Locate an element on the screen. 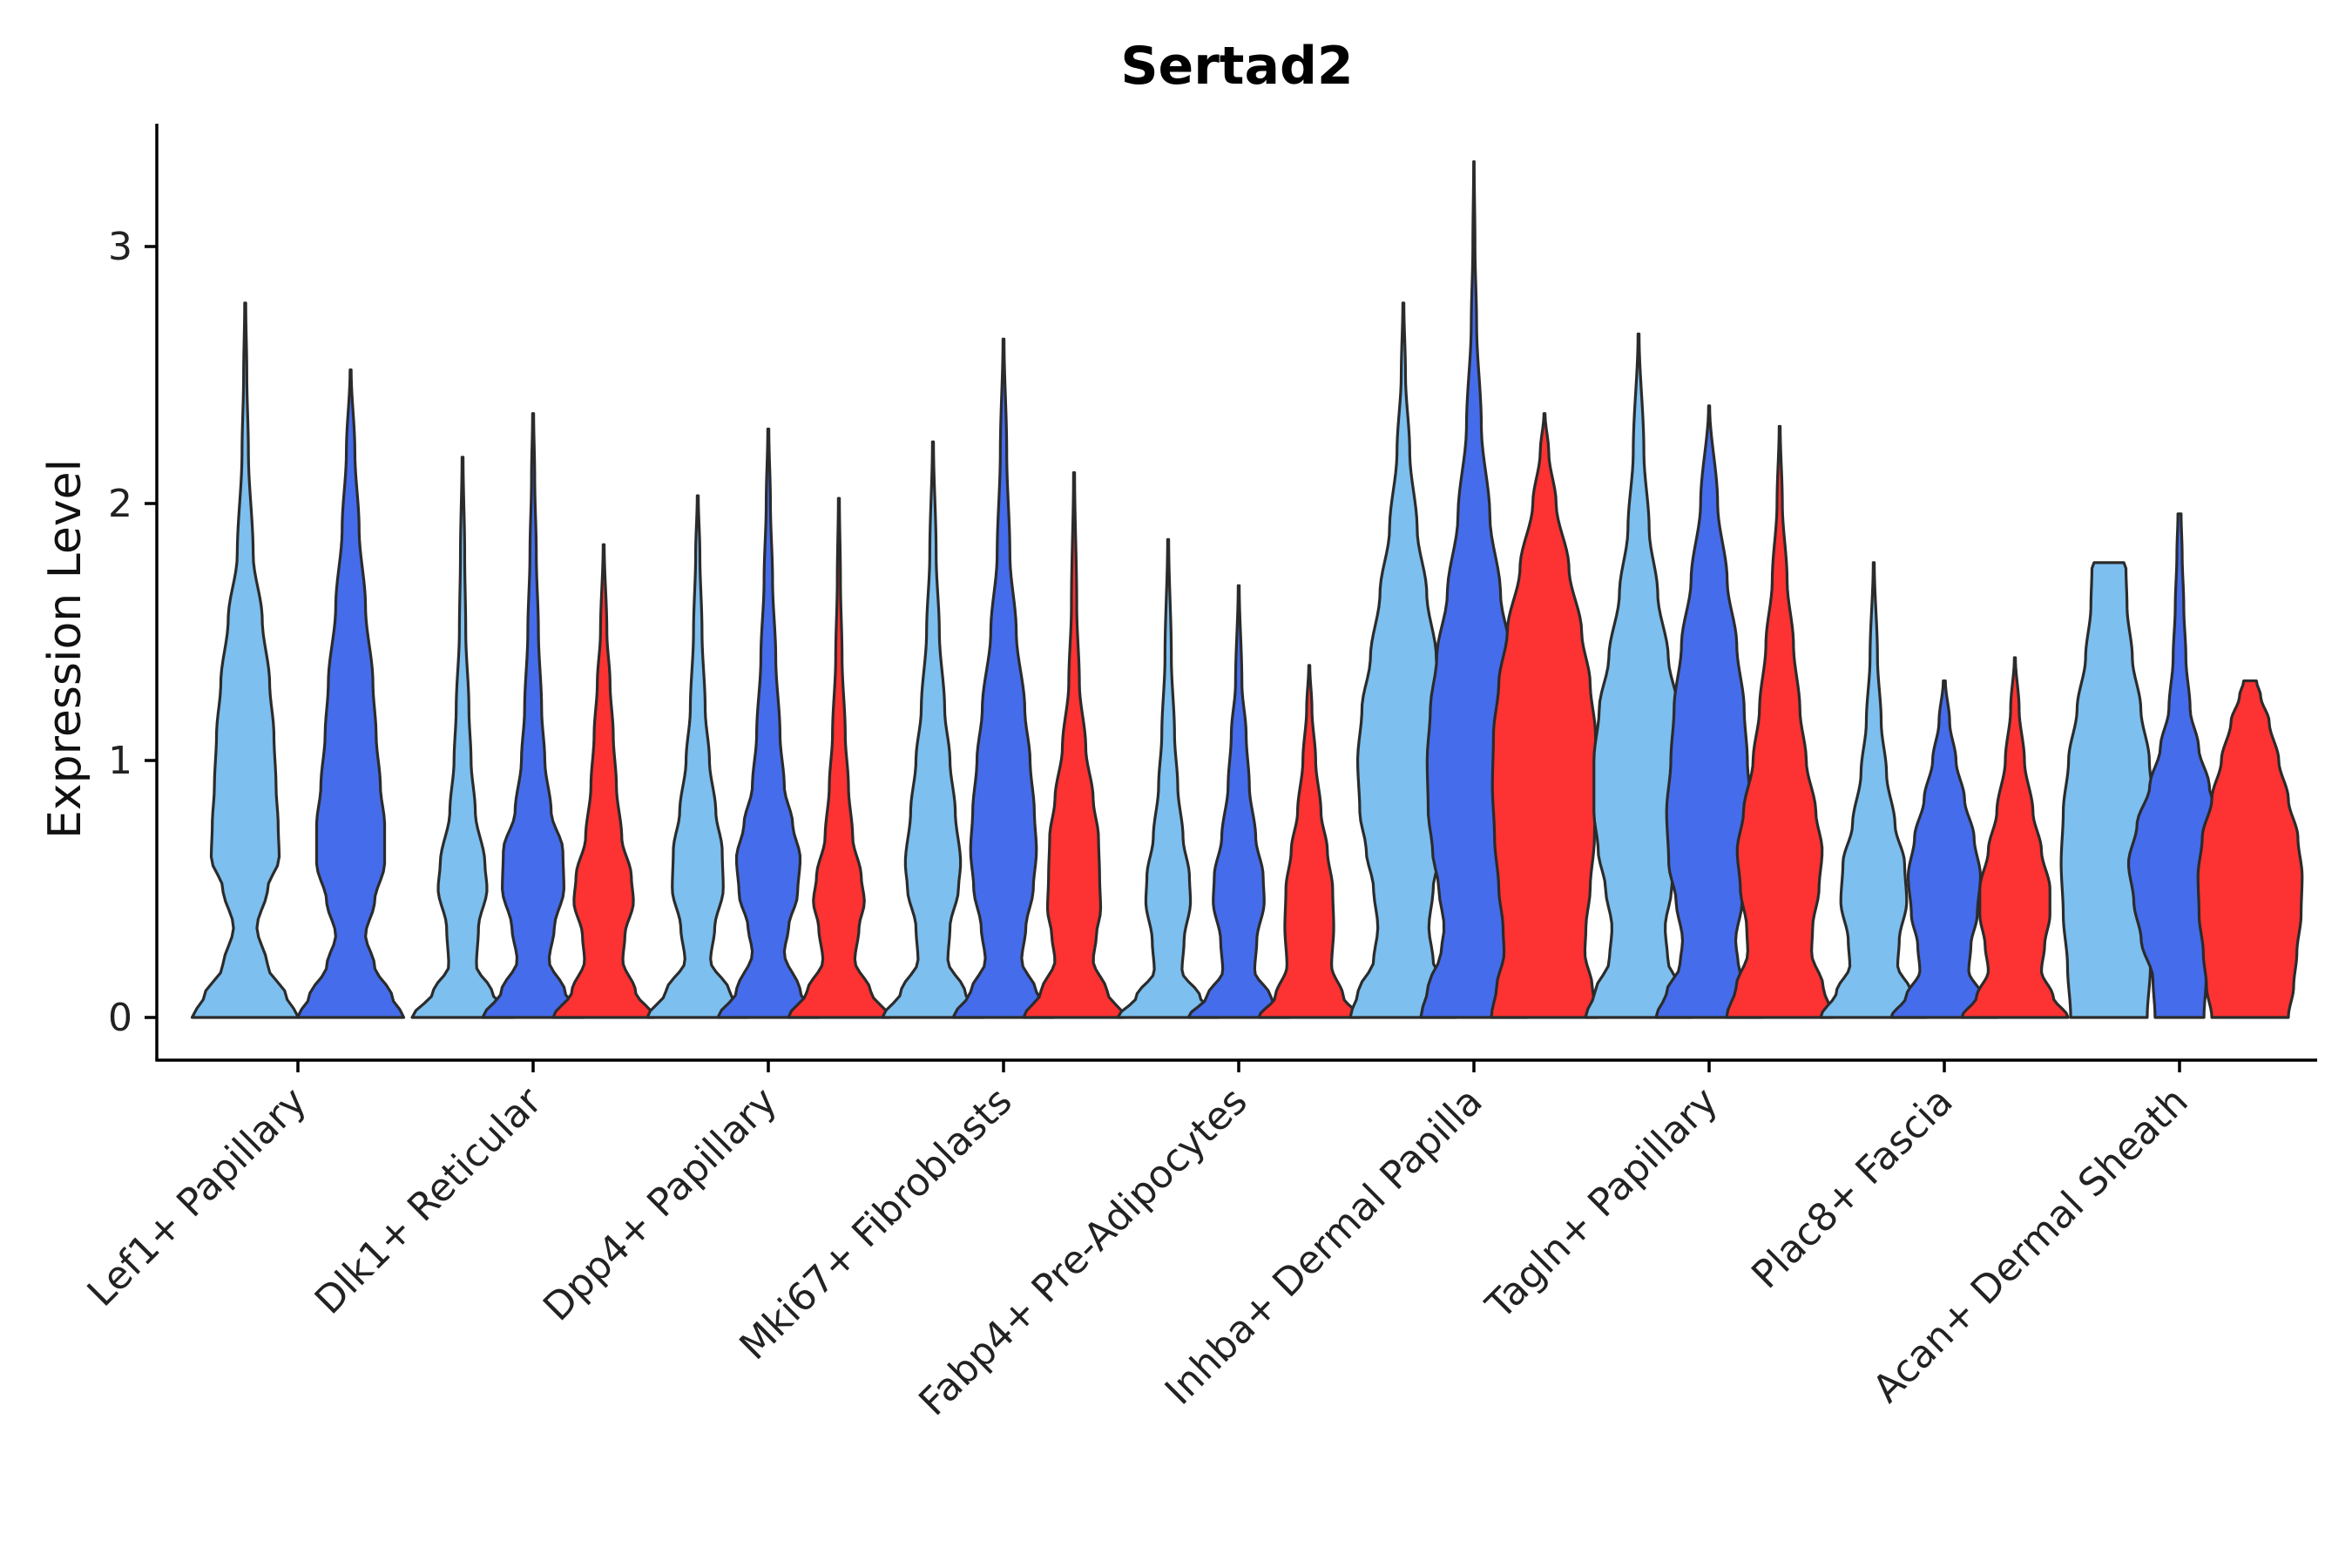 This screenshot has height=1568, width=2352. violin-7-light is located at coordinates (1638, 675).